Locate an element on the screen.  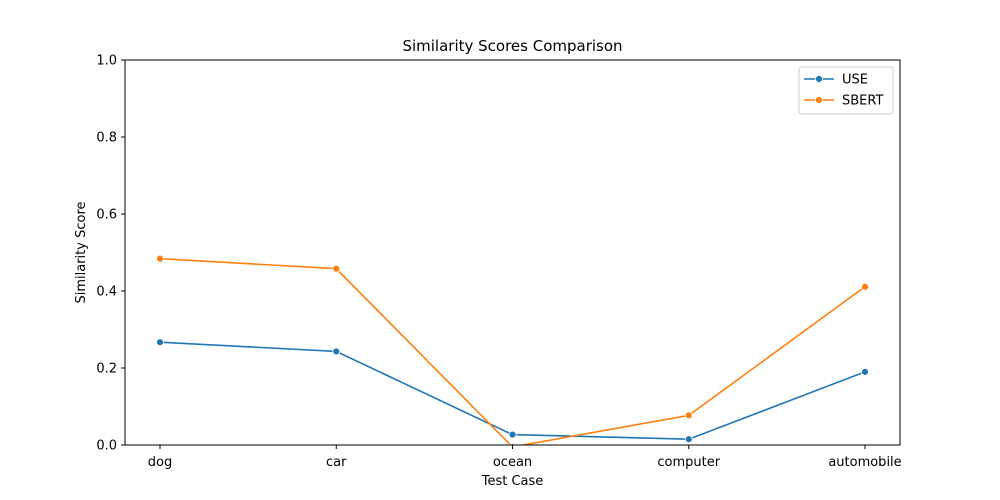
x-tick-label: ocean is located at coordinates (512, 462).